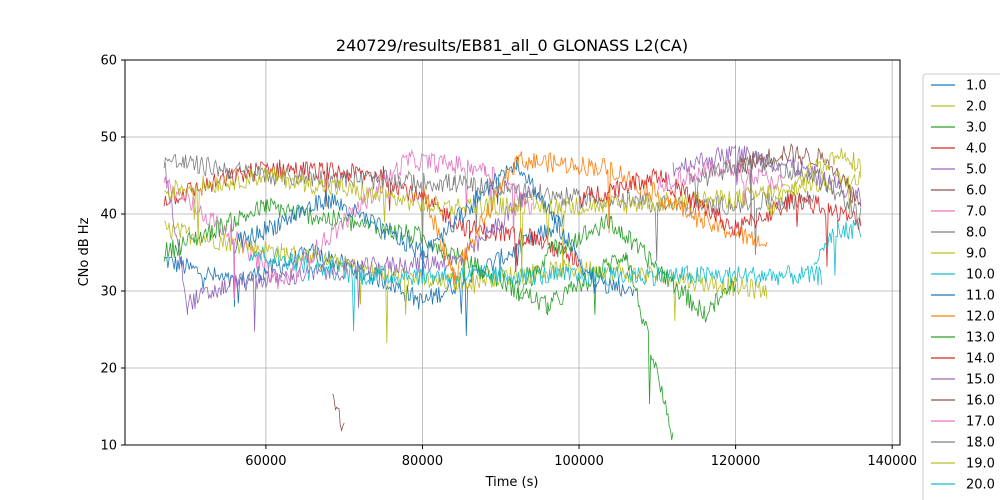 This screenshot has height=500, width=1000. I want to click on y-tick-label: 60, so click(108, 61).